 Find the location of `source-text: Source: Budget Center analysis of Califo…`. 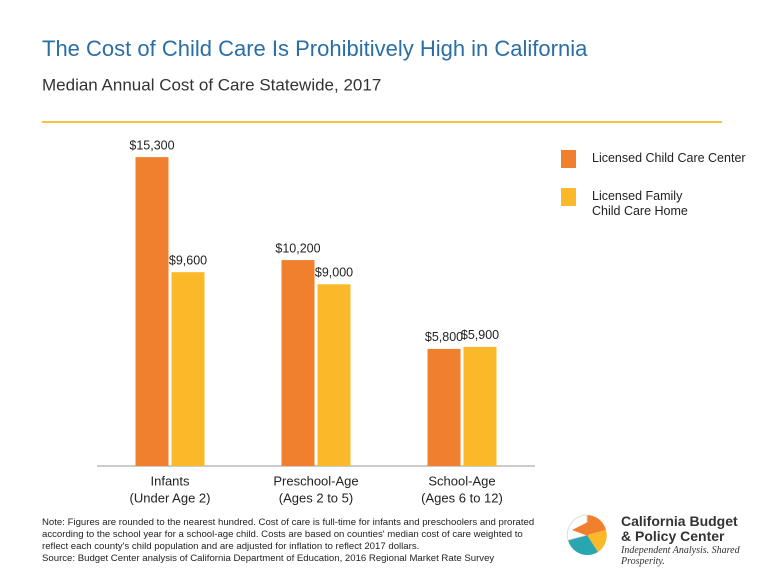

source-text: Source: Budget Center analysis of Califo… is located at coordinates (268, 558).